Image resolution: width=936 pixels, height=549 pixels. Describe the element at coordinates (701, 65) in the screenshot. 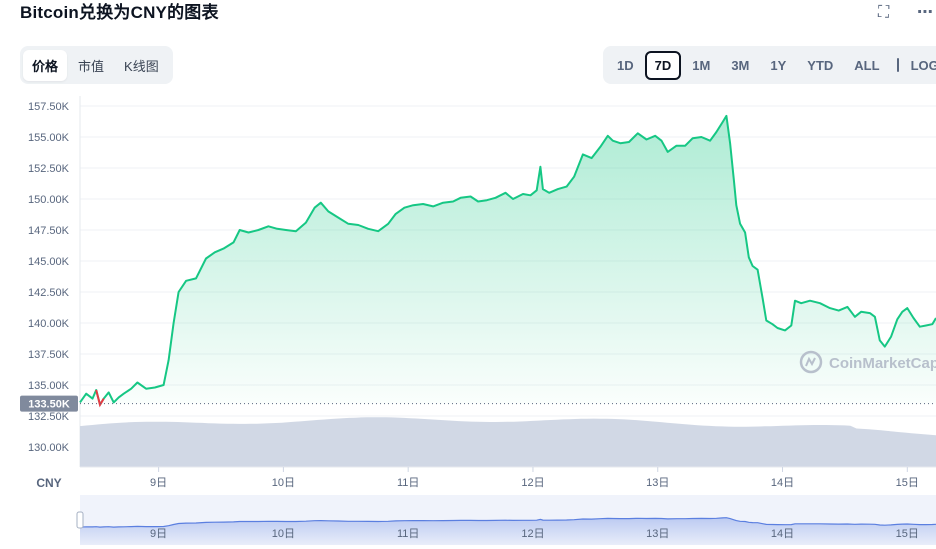

I see `range-1m-button: 1M` at that location.